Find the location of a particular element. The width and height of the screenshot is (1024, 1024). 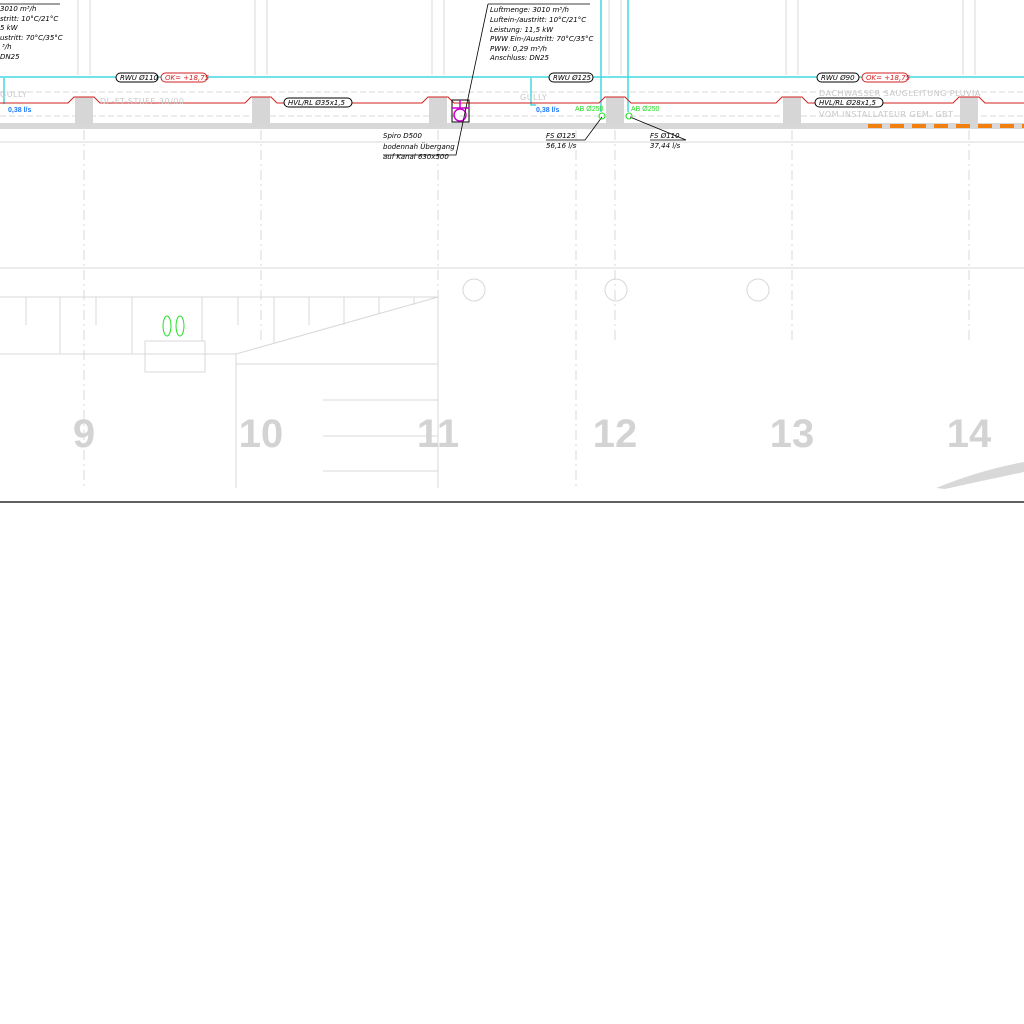

fs-flow: 56,16 l/s is located at coordinates (561, 146).